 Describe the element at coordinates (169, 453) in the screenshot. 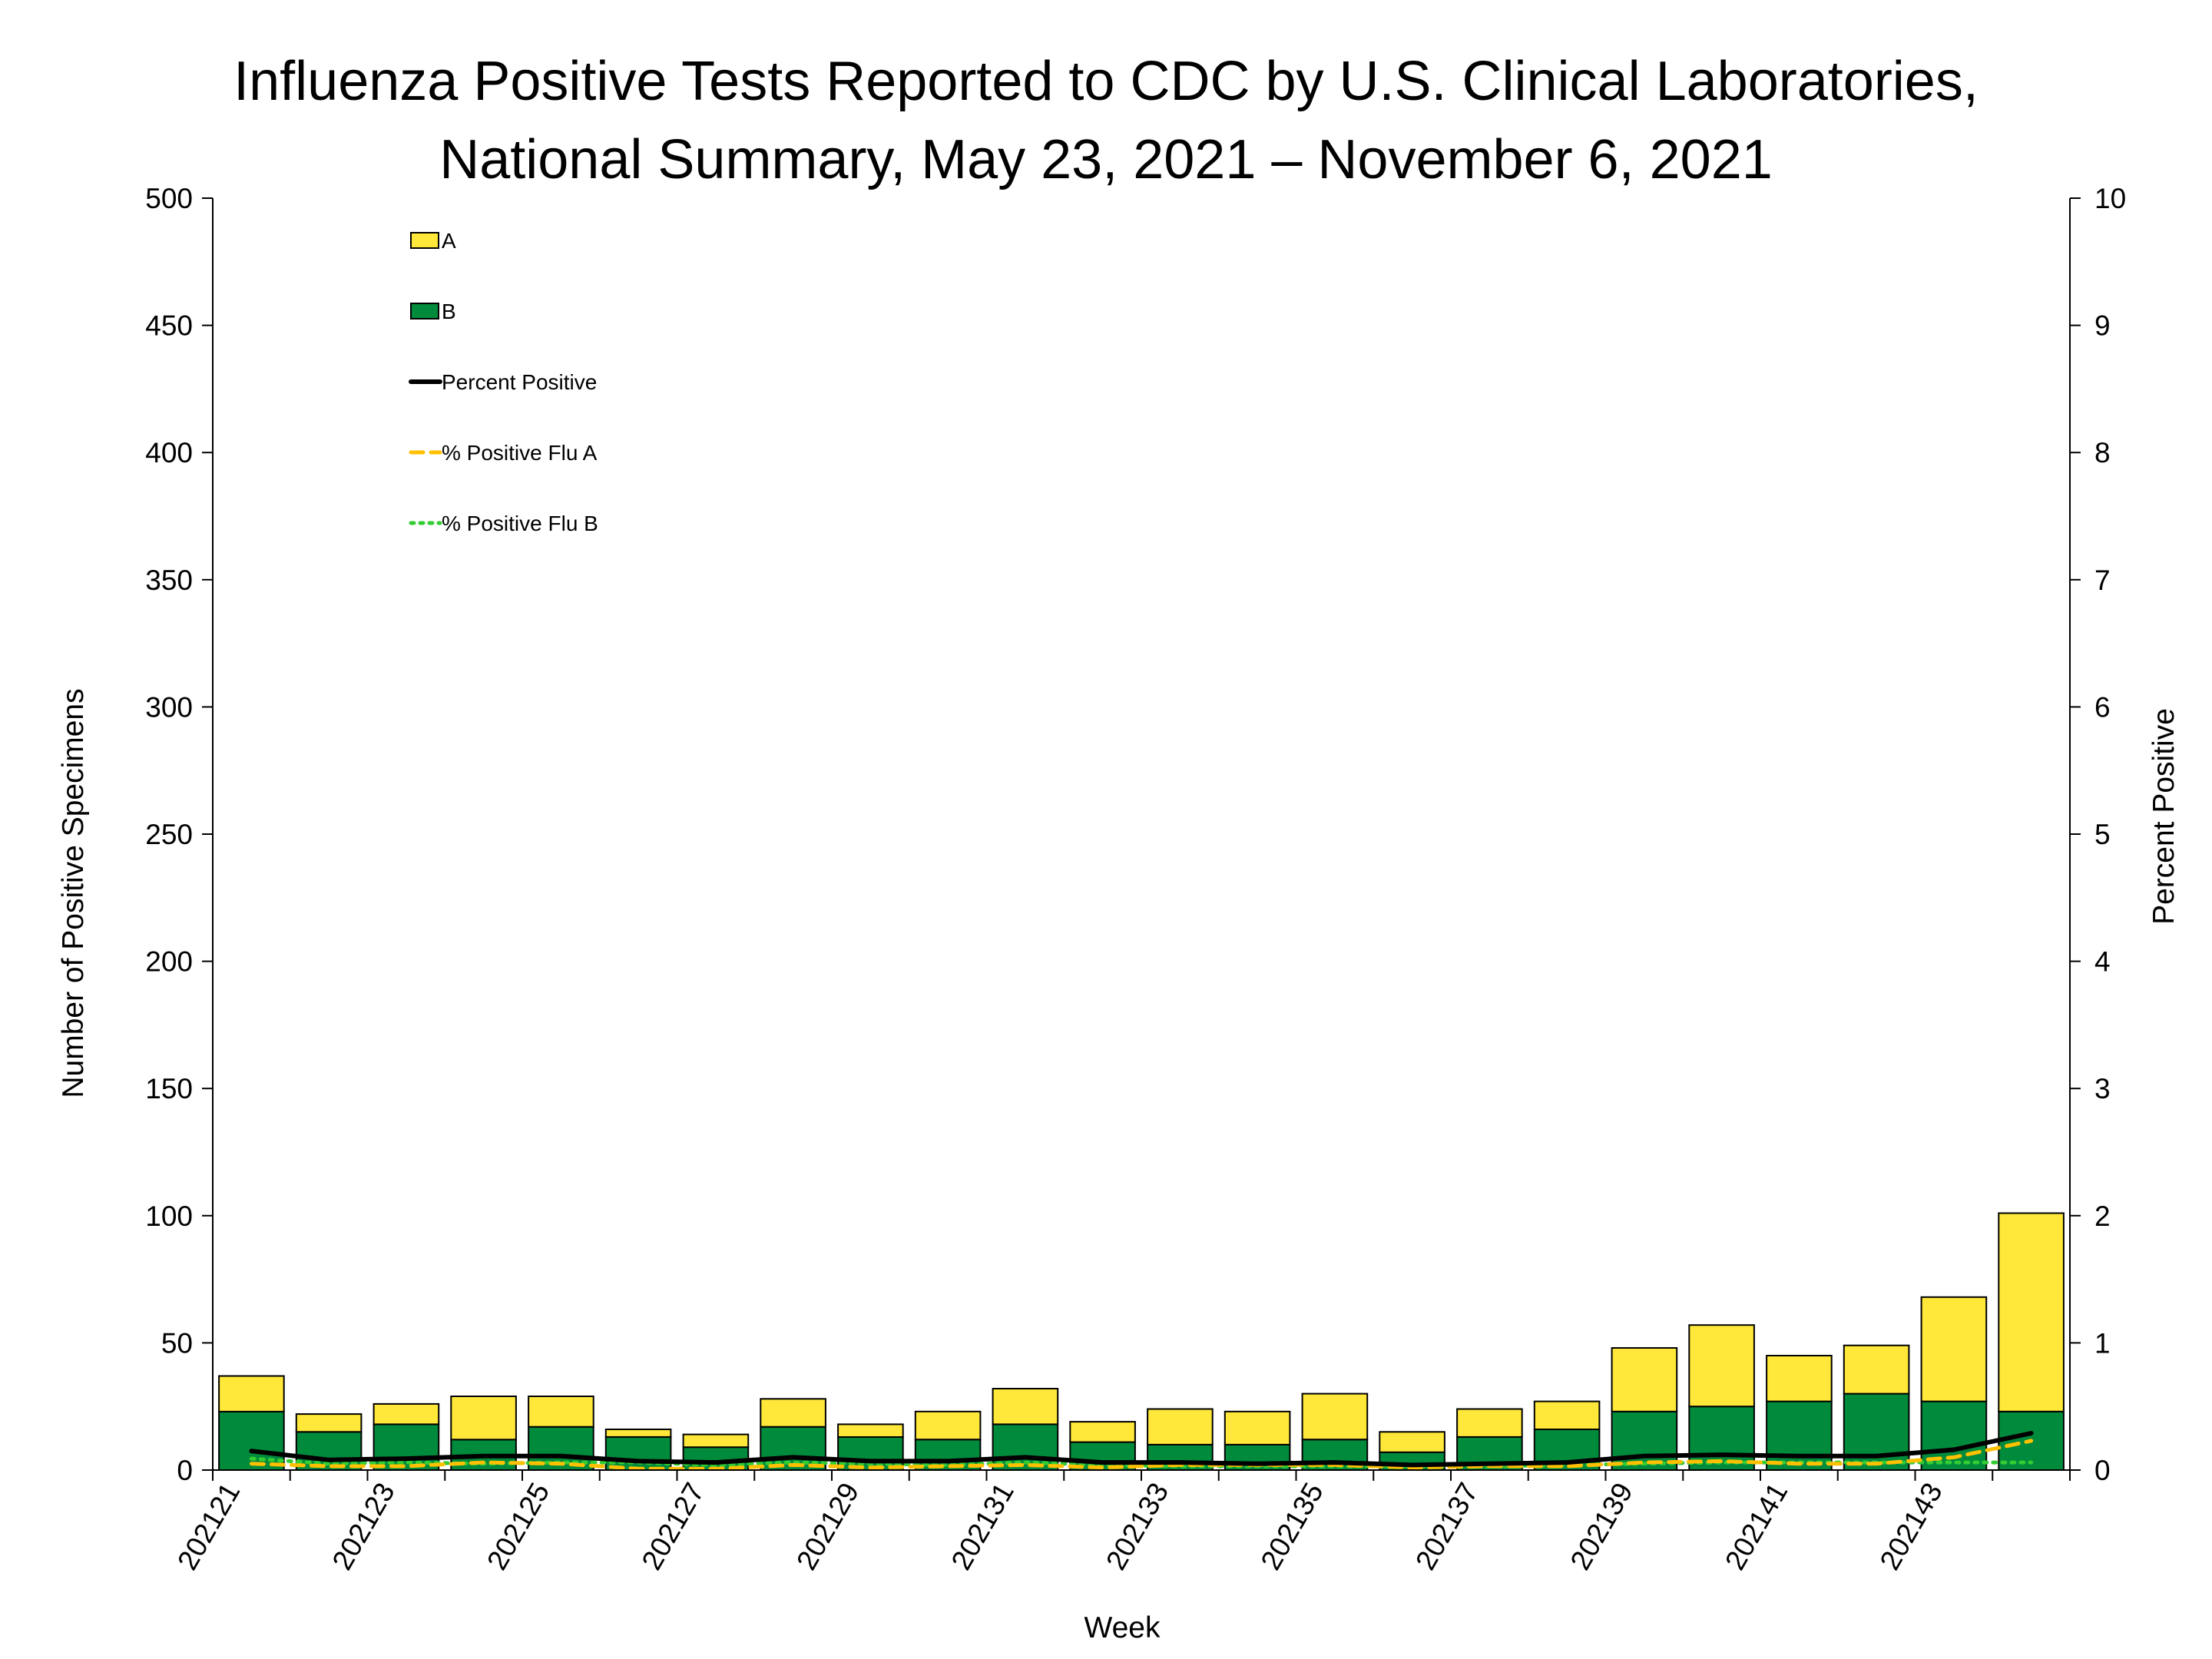

I see `y-tick-label: 400` at that location.